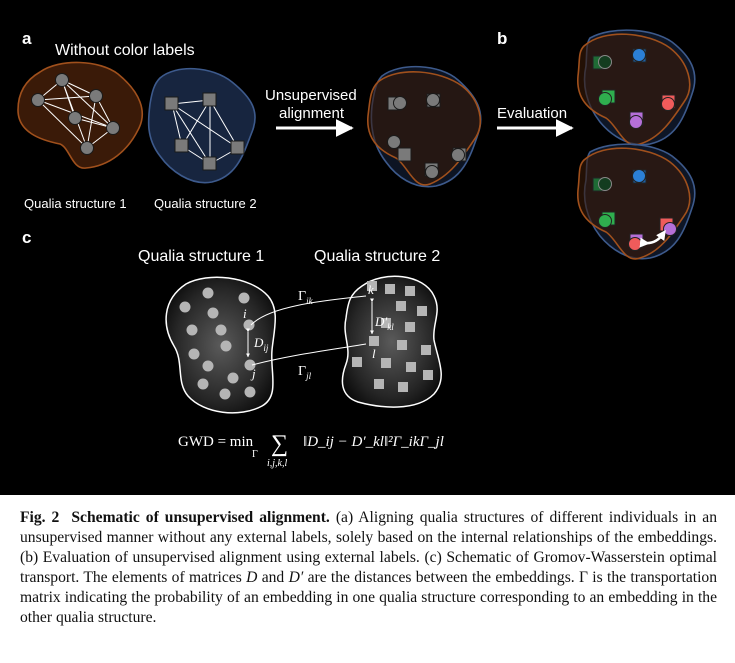 Image resolution: width=735 pixels, height=663 pixels. Describe the element at coordinates (311, 95) in the screenshot. I see `alignment-label-line1: Unsupervised` at that location.